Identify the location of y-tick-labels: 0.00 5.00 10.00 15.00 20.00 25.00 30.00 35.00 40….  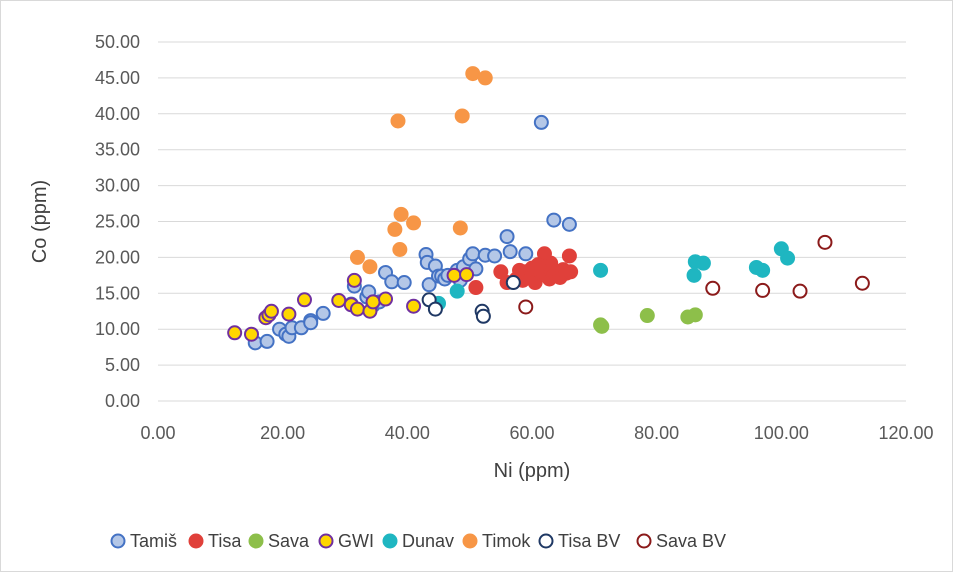
(117, 221).